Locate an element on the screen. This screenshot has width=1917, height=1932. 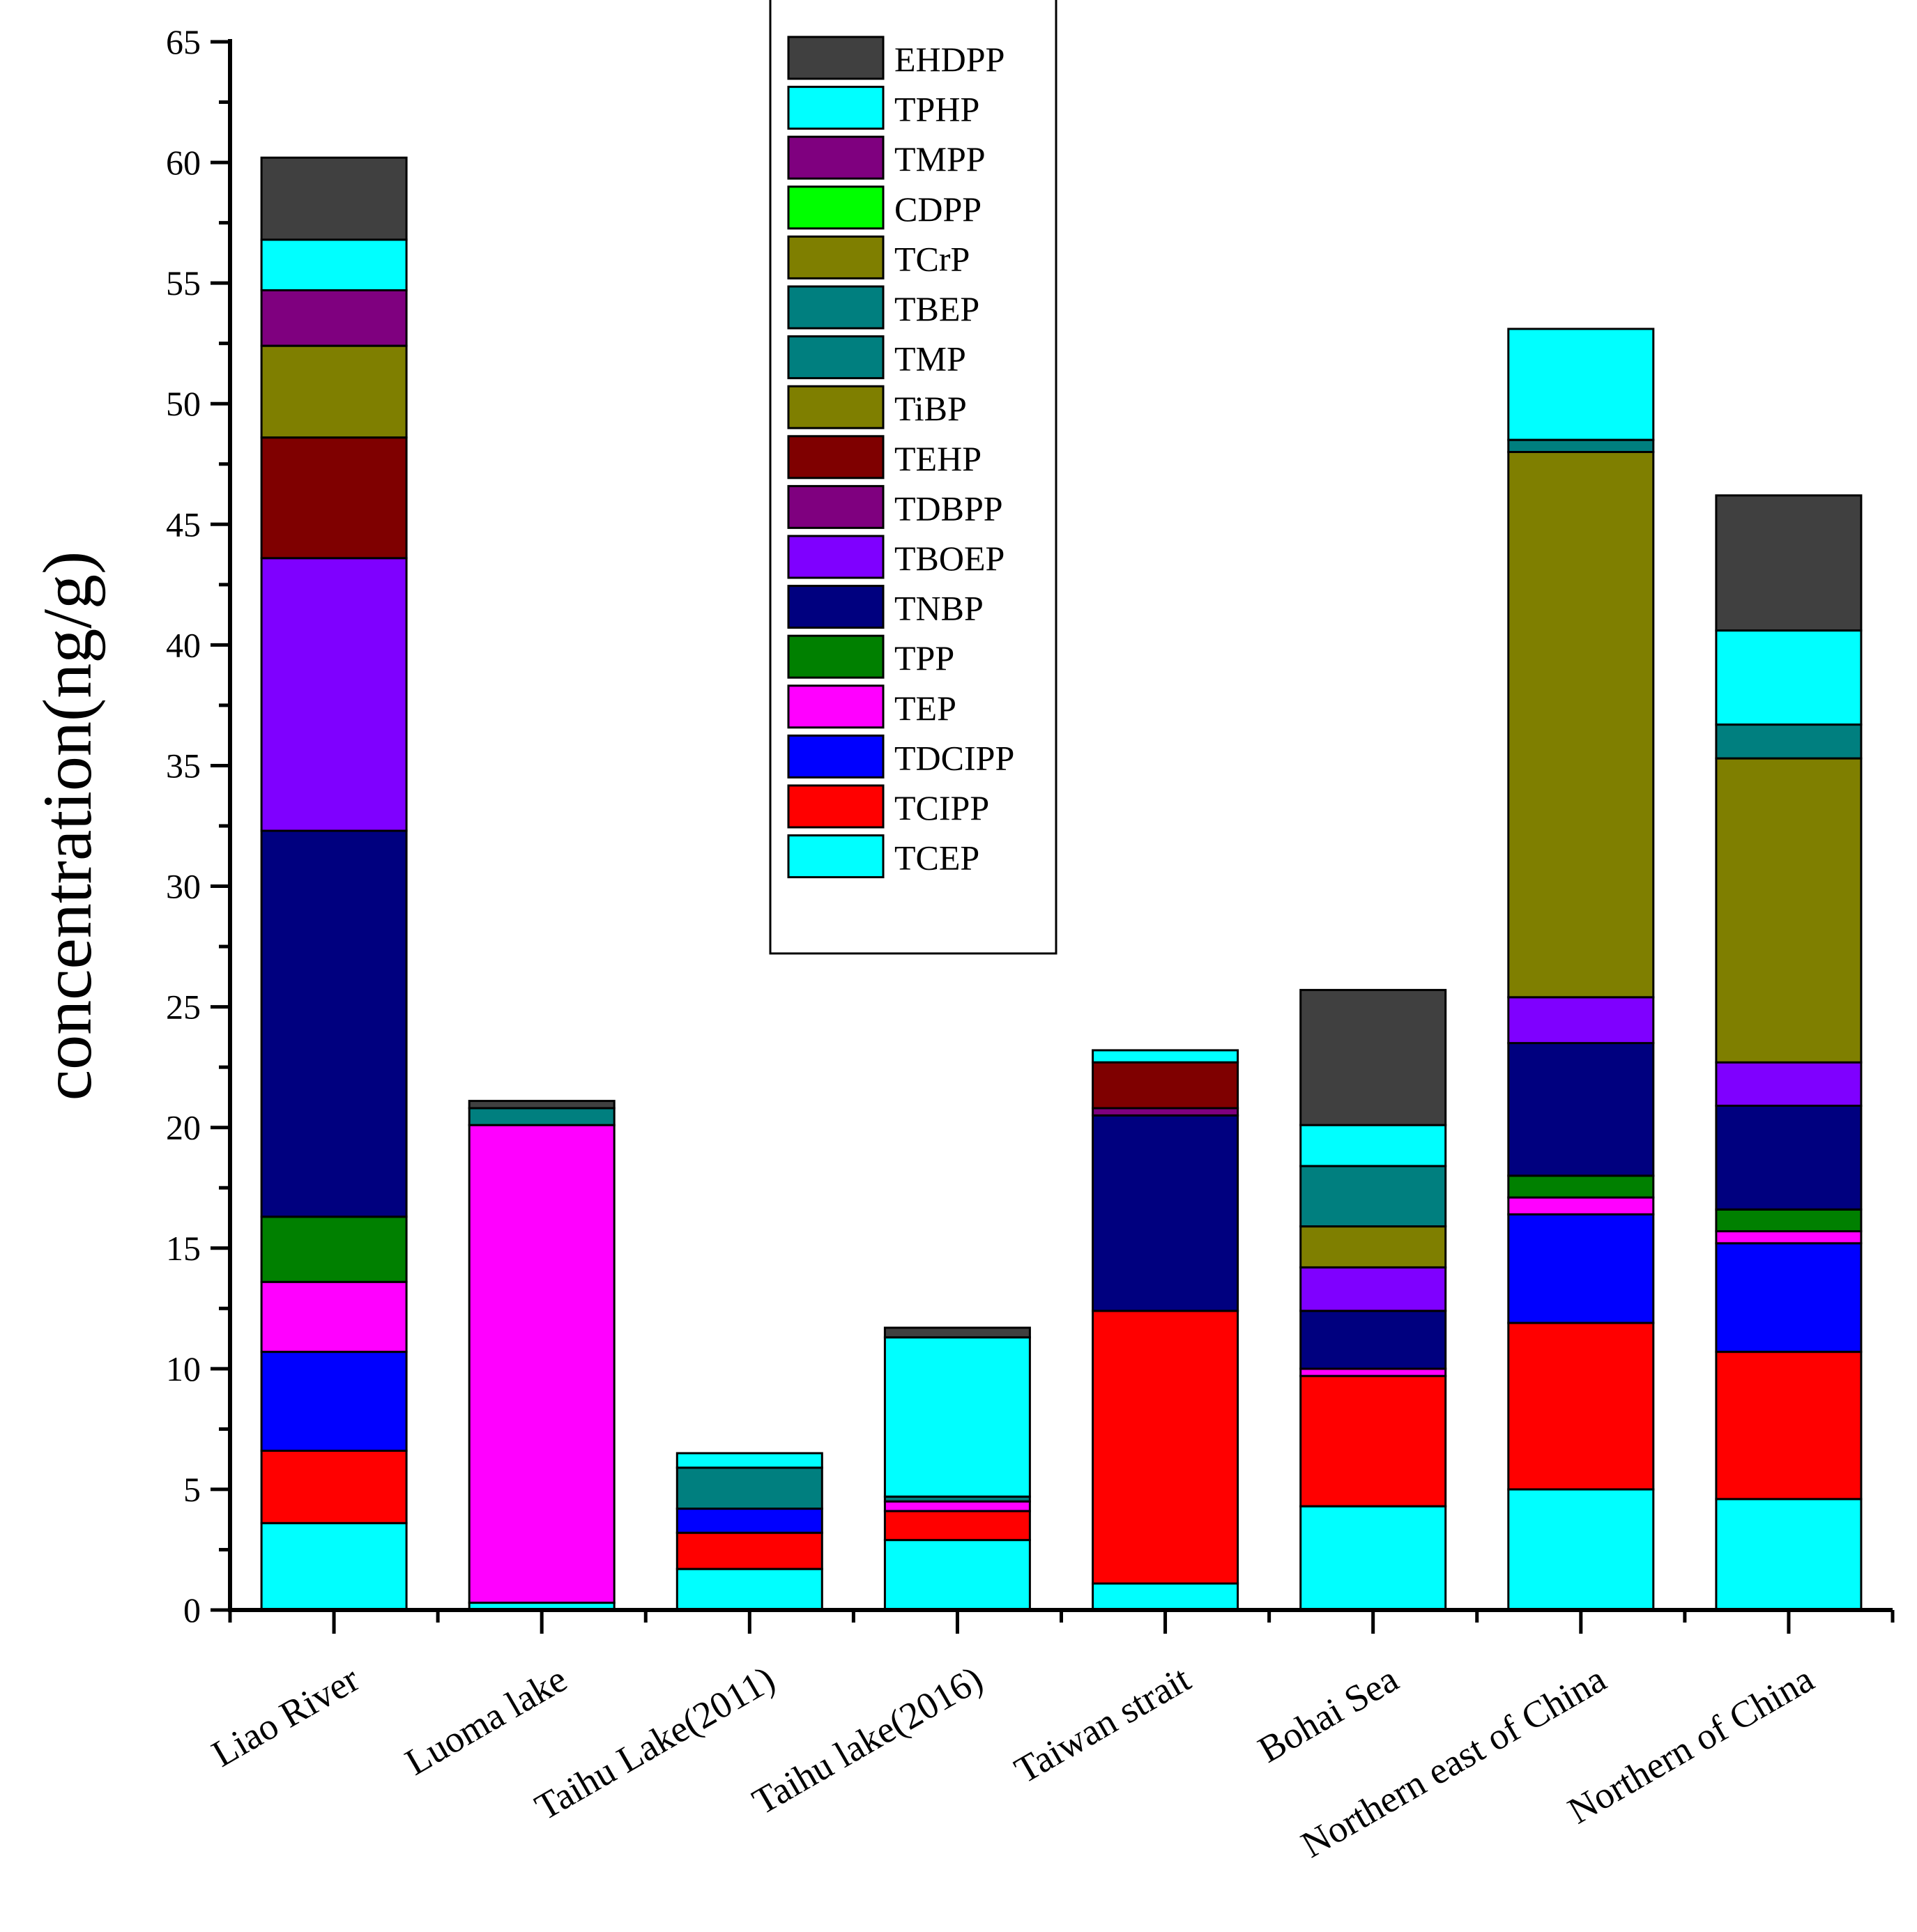
legend-label-tcrp: TCrP is located at coordinates (932, 258).